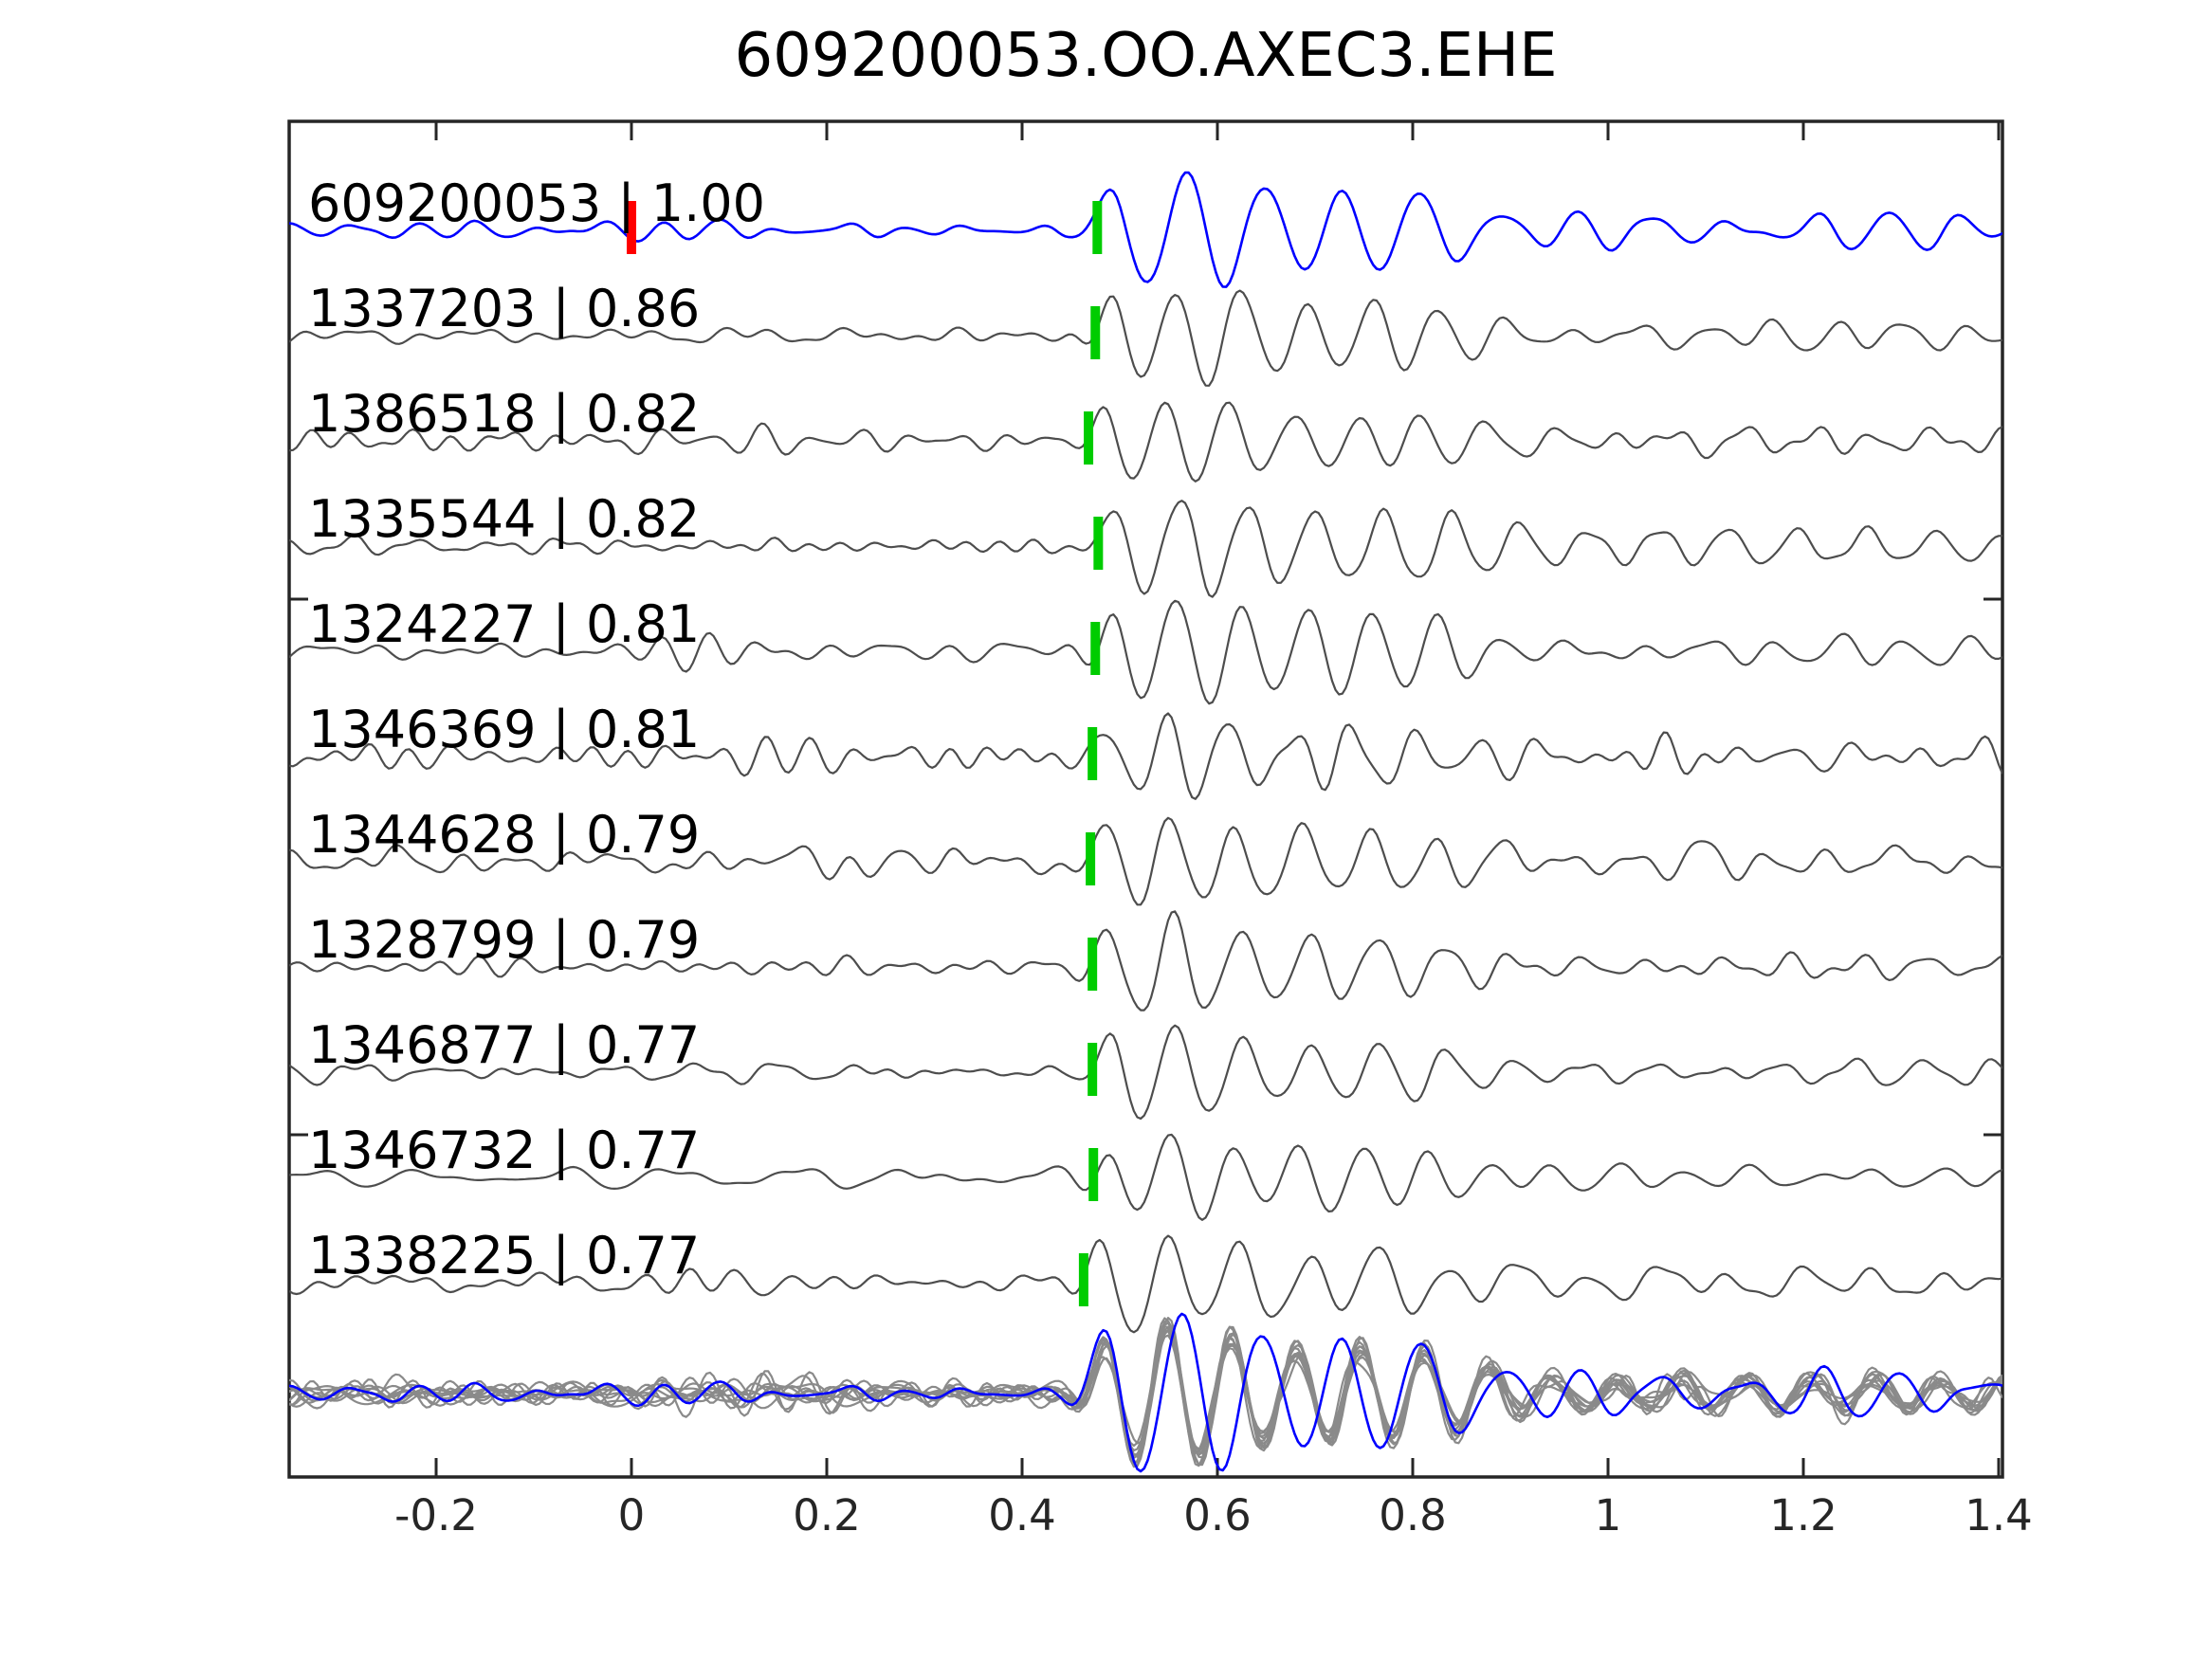 Image resolution: width=2212 pixels, height=1659 pixels. Describe the element at coordinates (504, 1045) in the screenshot. I see `trace-label: 1346877 | 0.77` at that location.